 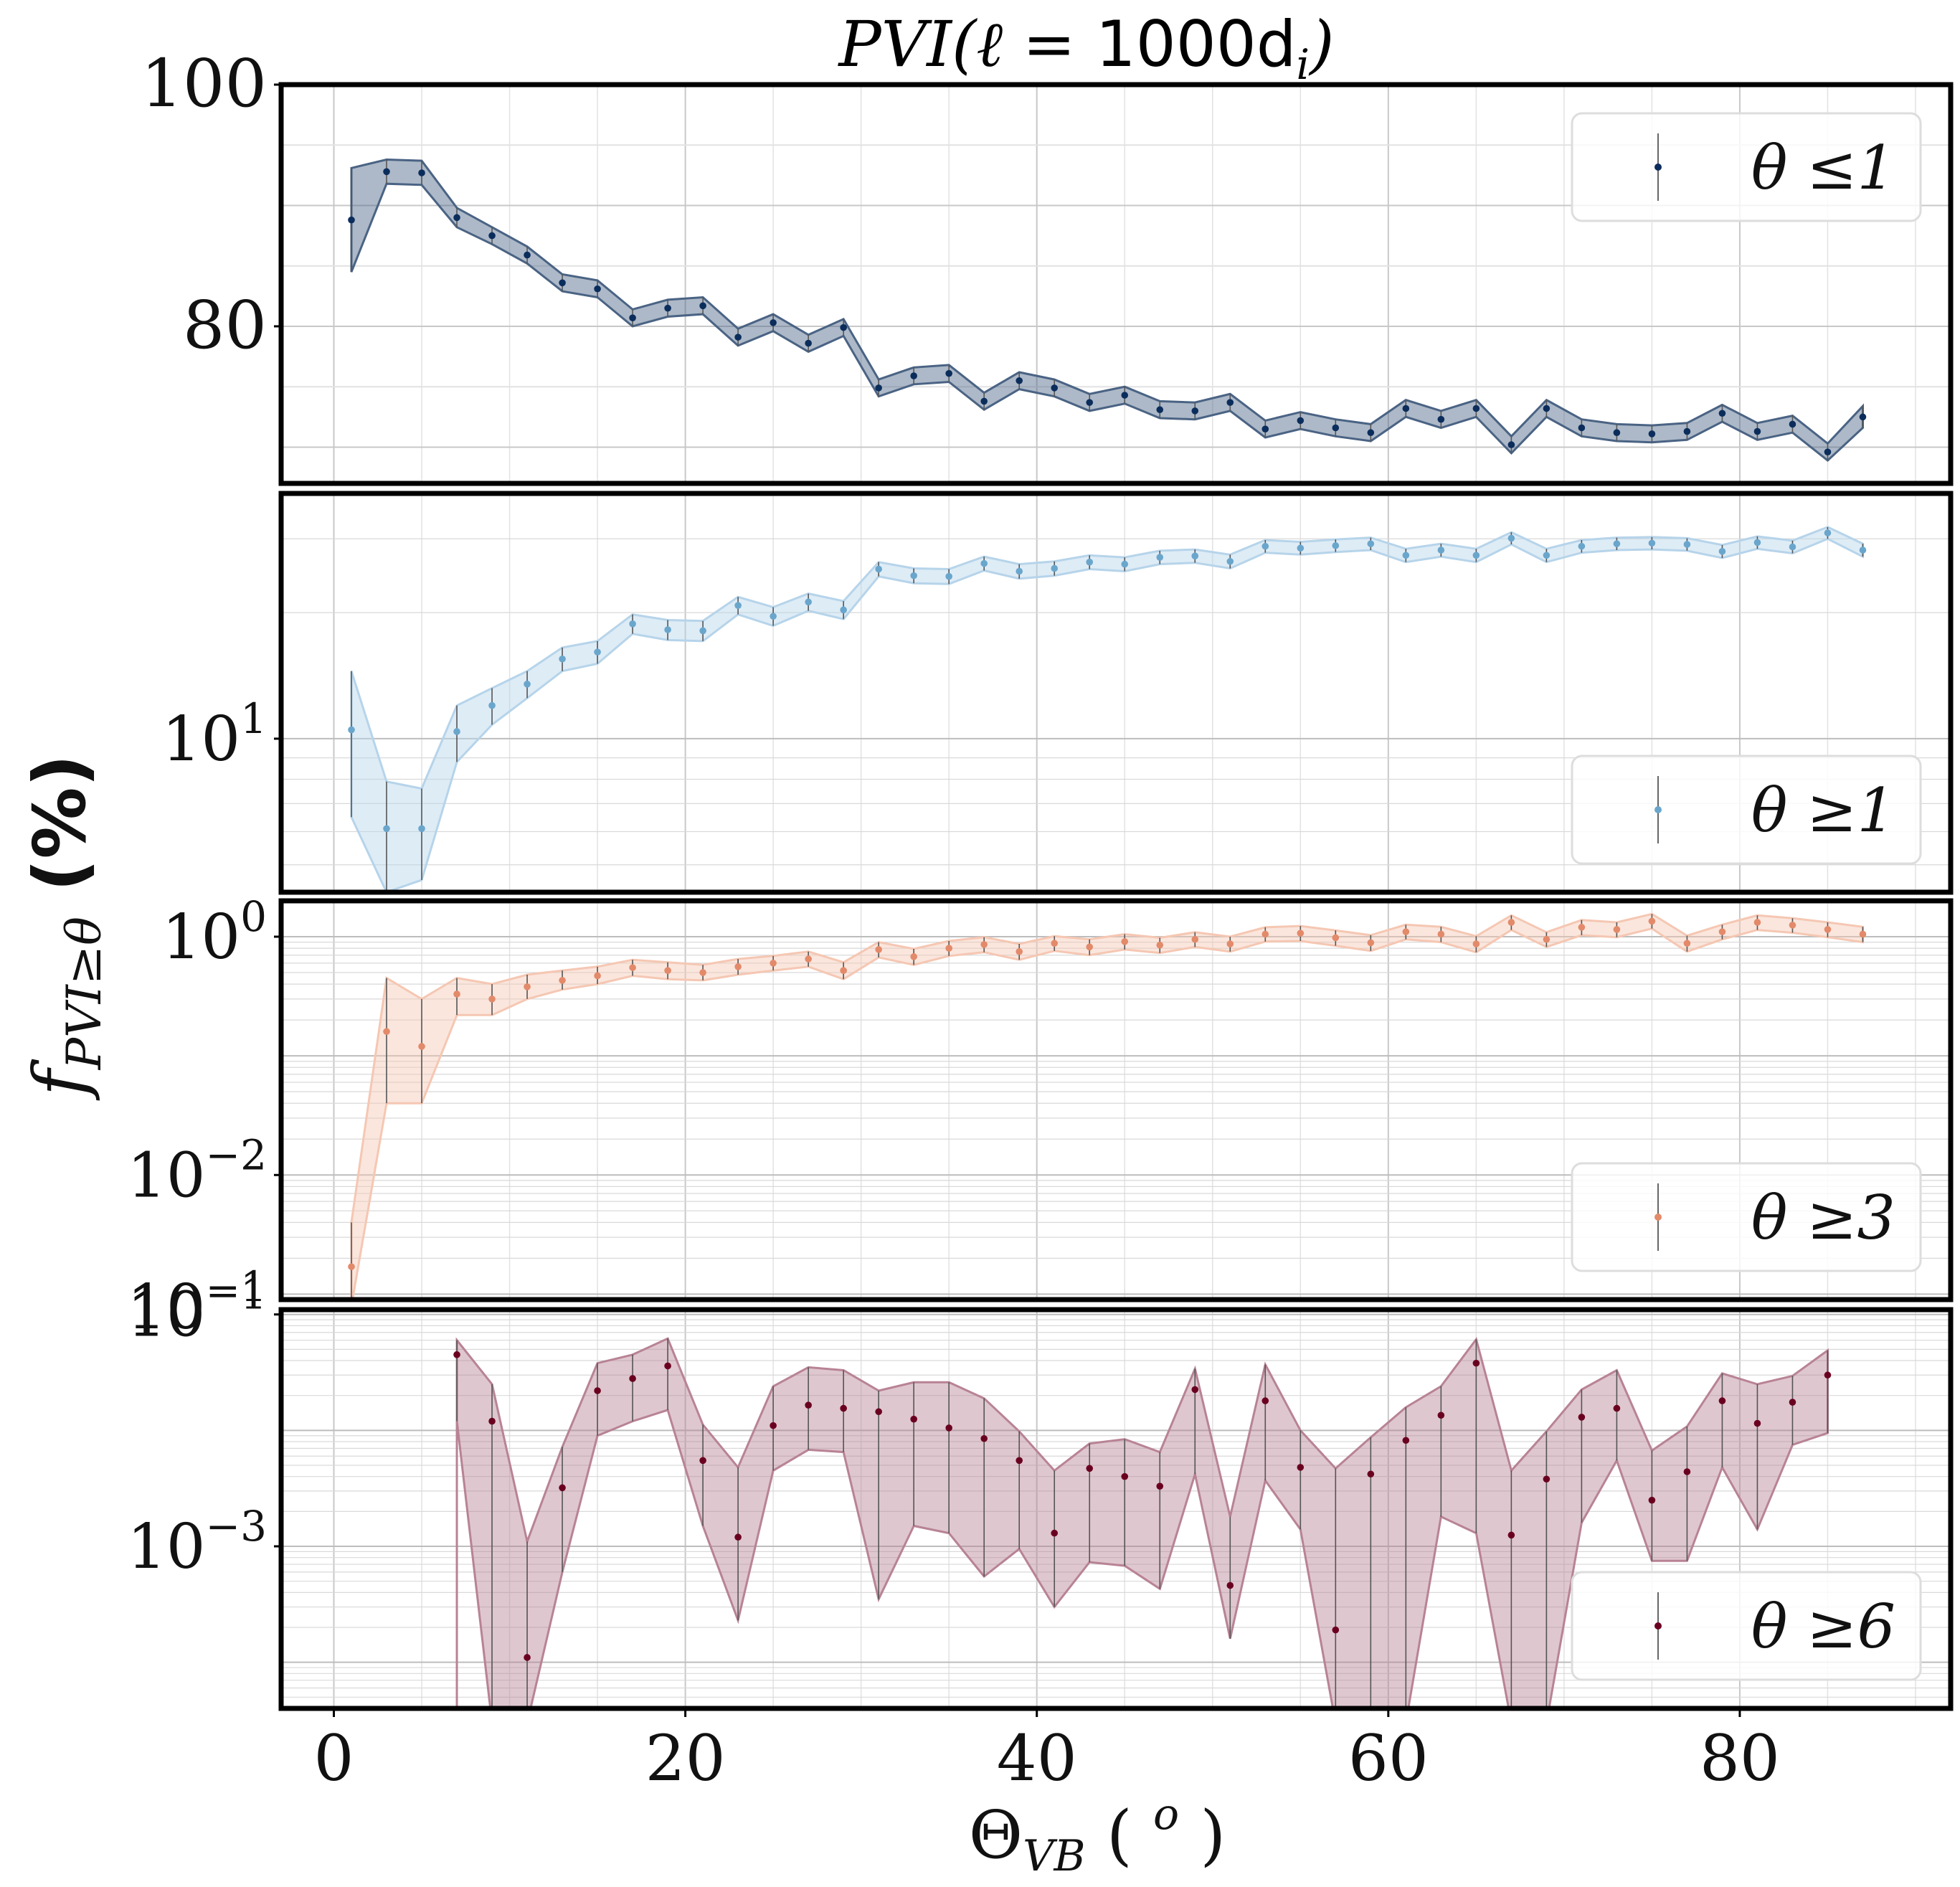 I want to click on x-tick-label: 60, so click(x=1388, y=1758).